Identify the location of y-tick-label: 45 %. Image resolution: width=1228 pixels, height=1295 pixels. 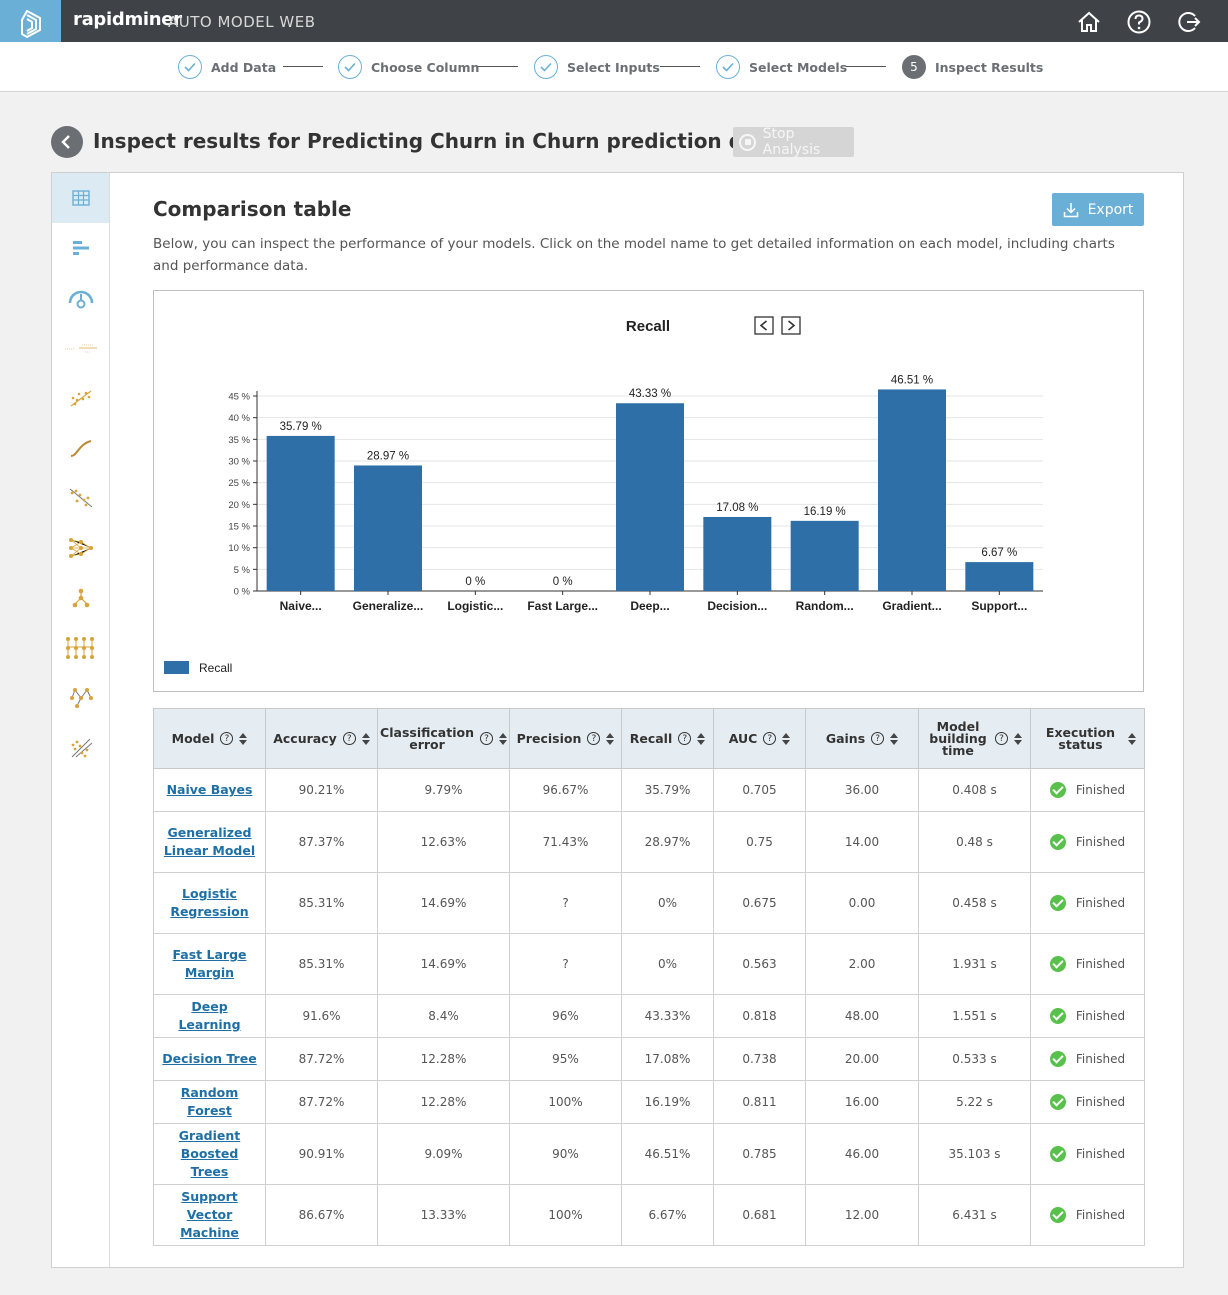
(239, 397).